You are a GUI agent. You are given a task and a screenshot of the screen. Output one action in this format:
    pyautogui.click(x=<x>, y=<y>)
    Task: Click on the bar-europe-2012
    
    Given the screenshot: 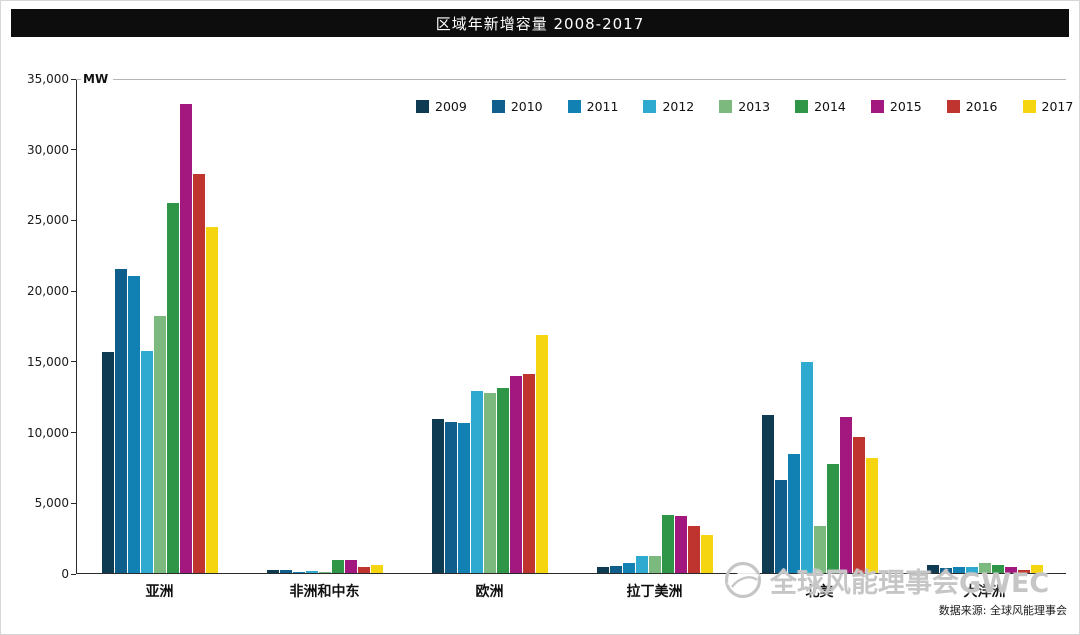 What is the action you would take?
    pyautogui.click(x=476, y=481)
    